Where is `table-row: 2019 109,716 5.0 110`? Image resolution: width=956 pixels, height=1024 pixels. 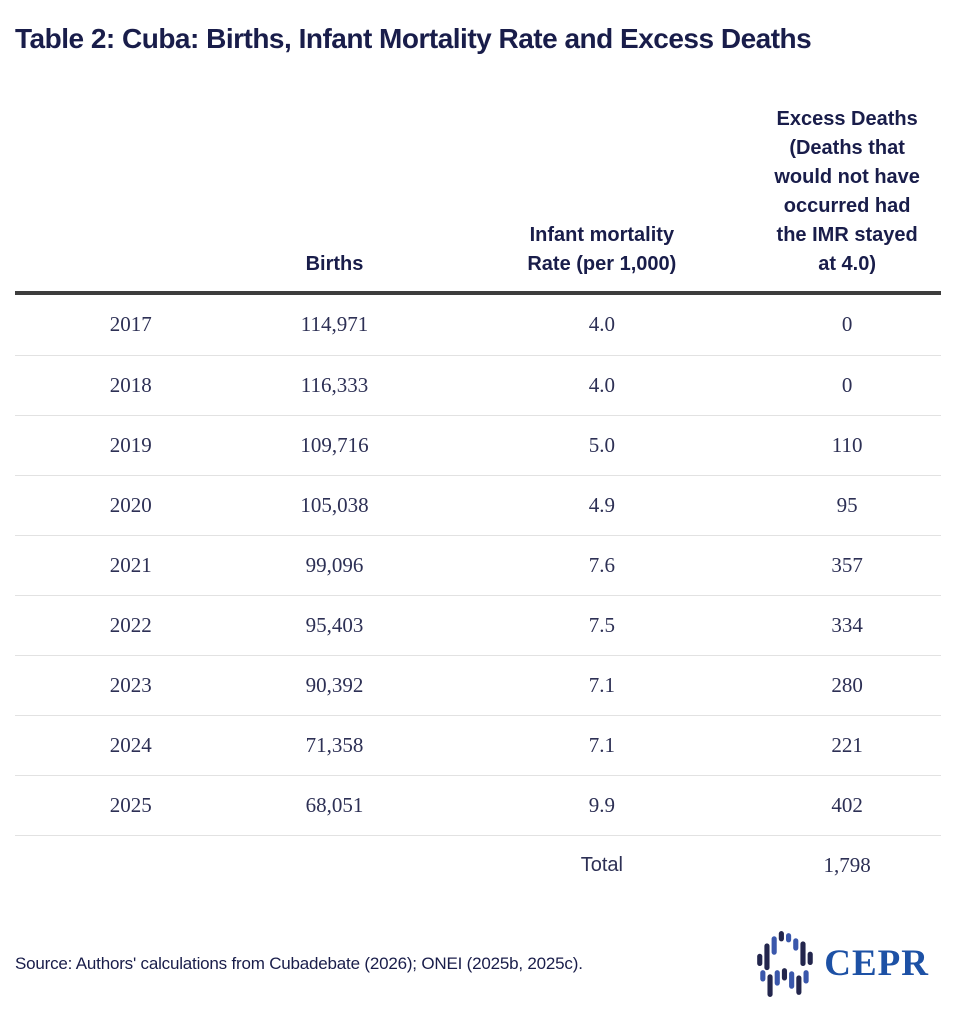
table-row: 2019 109,716 5.0 110 is located at coordinates (478, 444).